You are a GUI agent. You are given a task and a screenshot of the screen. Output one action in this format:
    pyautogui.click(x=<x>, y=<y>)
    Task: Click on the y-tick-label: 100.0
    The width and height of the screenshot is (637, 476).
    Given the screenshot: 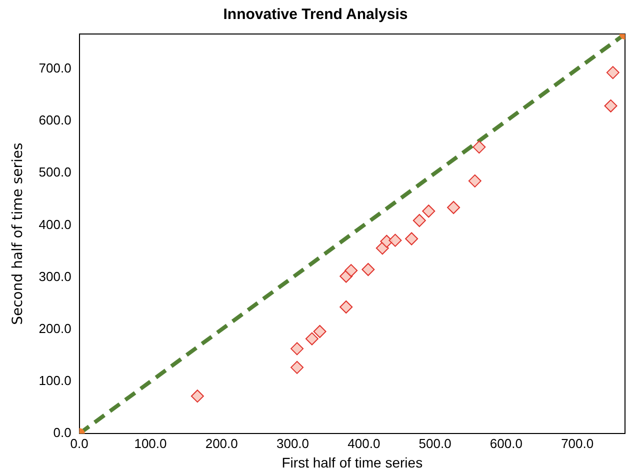 What is the action you would take?
    pyautogui.click(x=55, y=380)
    